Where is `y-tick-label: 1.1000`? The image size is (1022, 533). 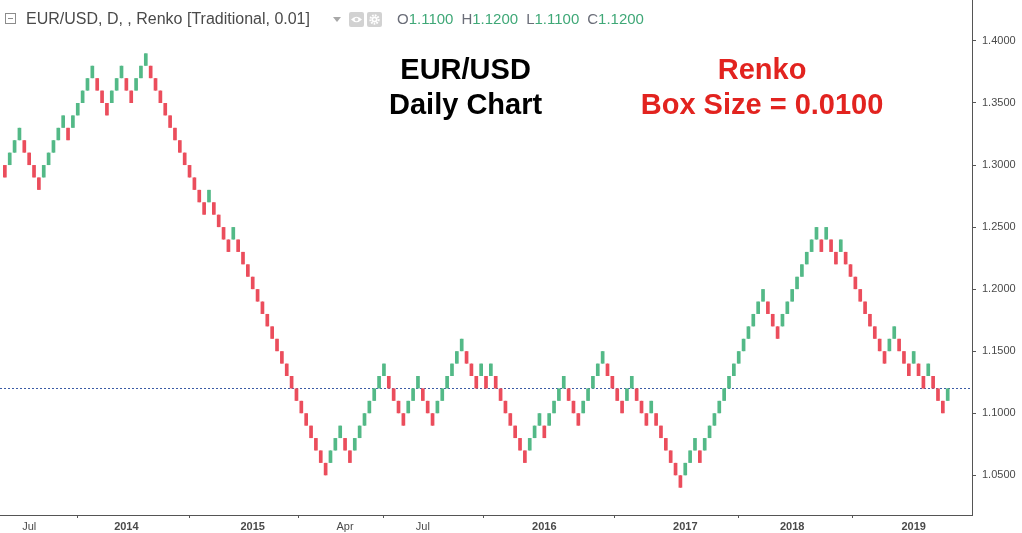
y-tick-label: 1.1000 is located at coordinates (999, 412).